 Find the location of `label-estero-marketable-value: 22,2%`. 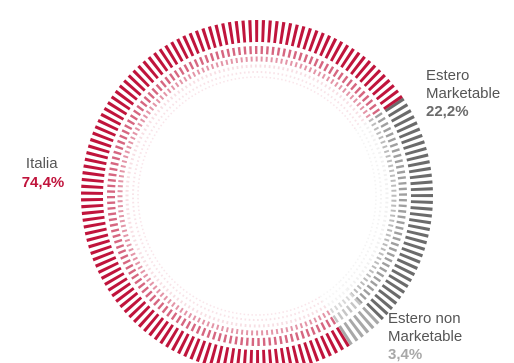

label-estero-marketable-value: 22,2% is located at coordinates (447, 111).